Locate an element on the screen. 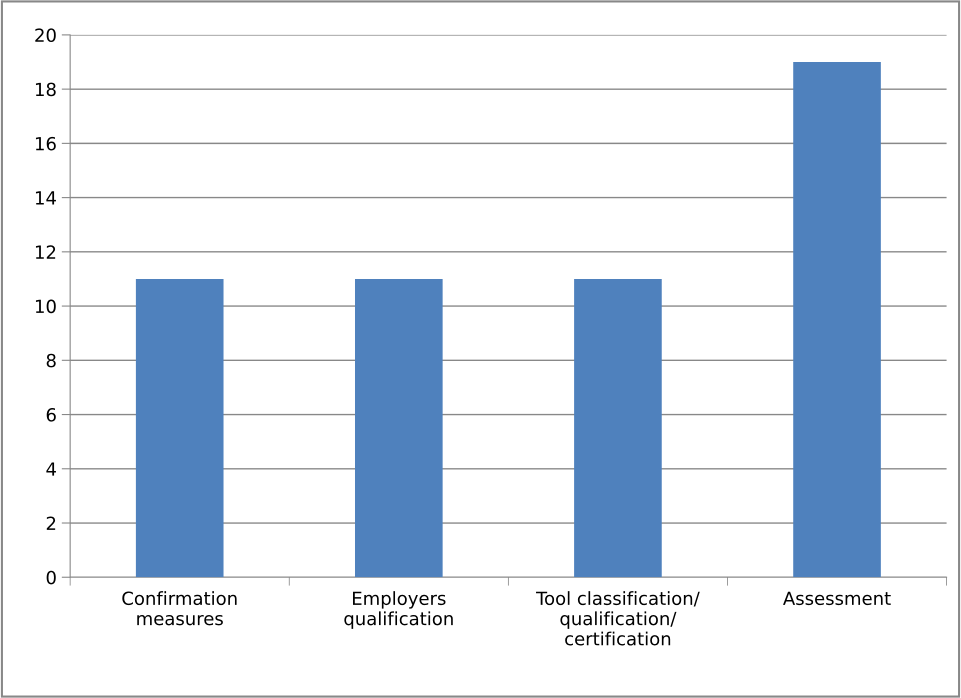 The height and width of the screenshot is (698, 961). y-tick-label: 6 is located at coordinates (51, 415).